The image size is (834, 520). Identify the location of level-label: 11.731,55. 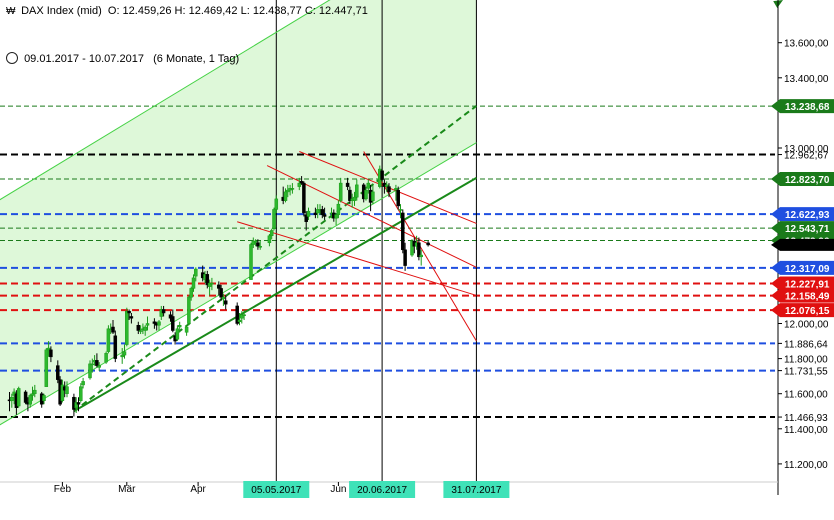
(806, 372).